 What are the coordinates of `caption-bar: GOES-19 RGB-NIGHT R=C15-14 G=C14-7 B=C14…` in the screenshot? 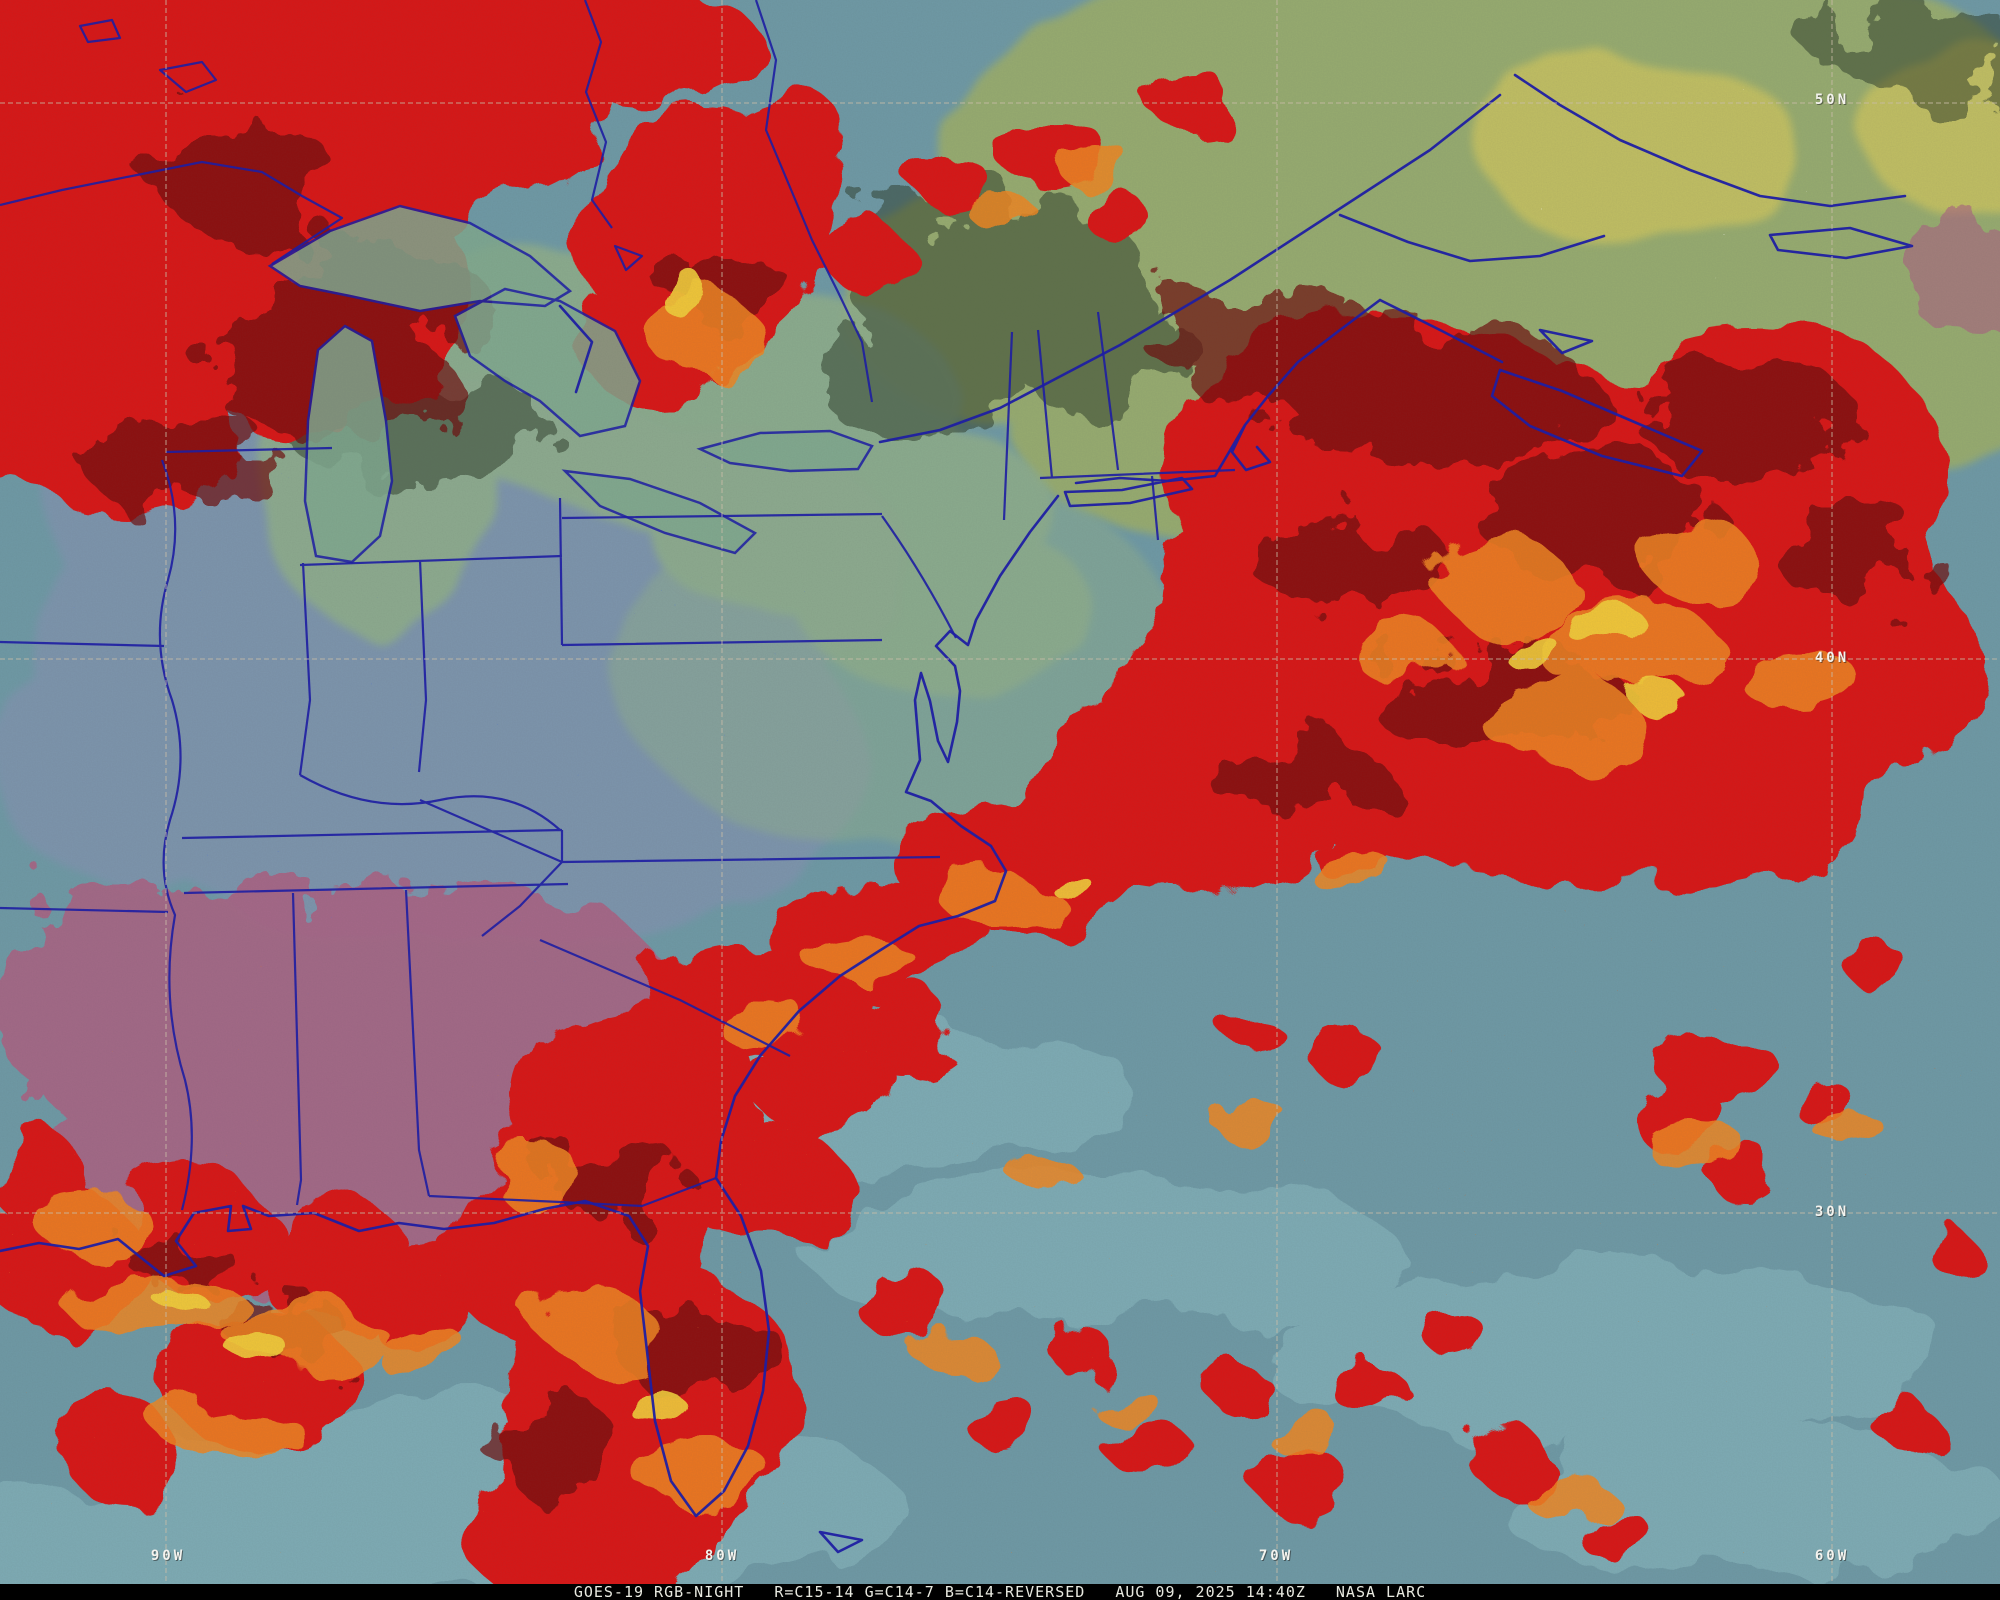 It's located at (1000, 1592).